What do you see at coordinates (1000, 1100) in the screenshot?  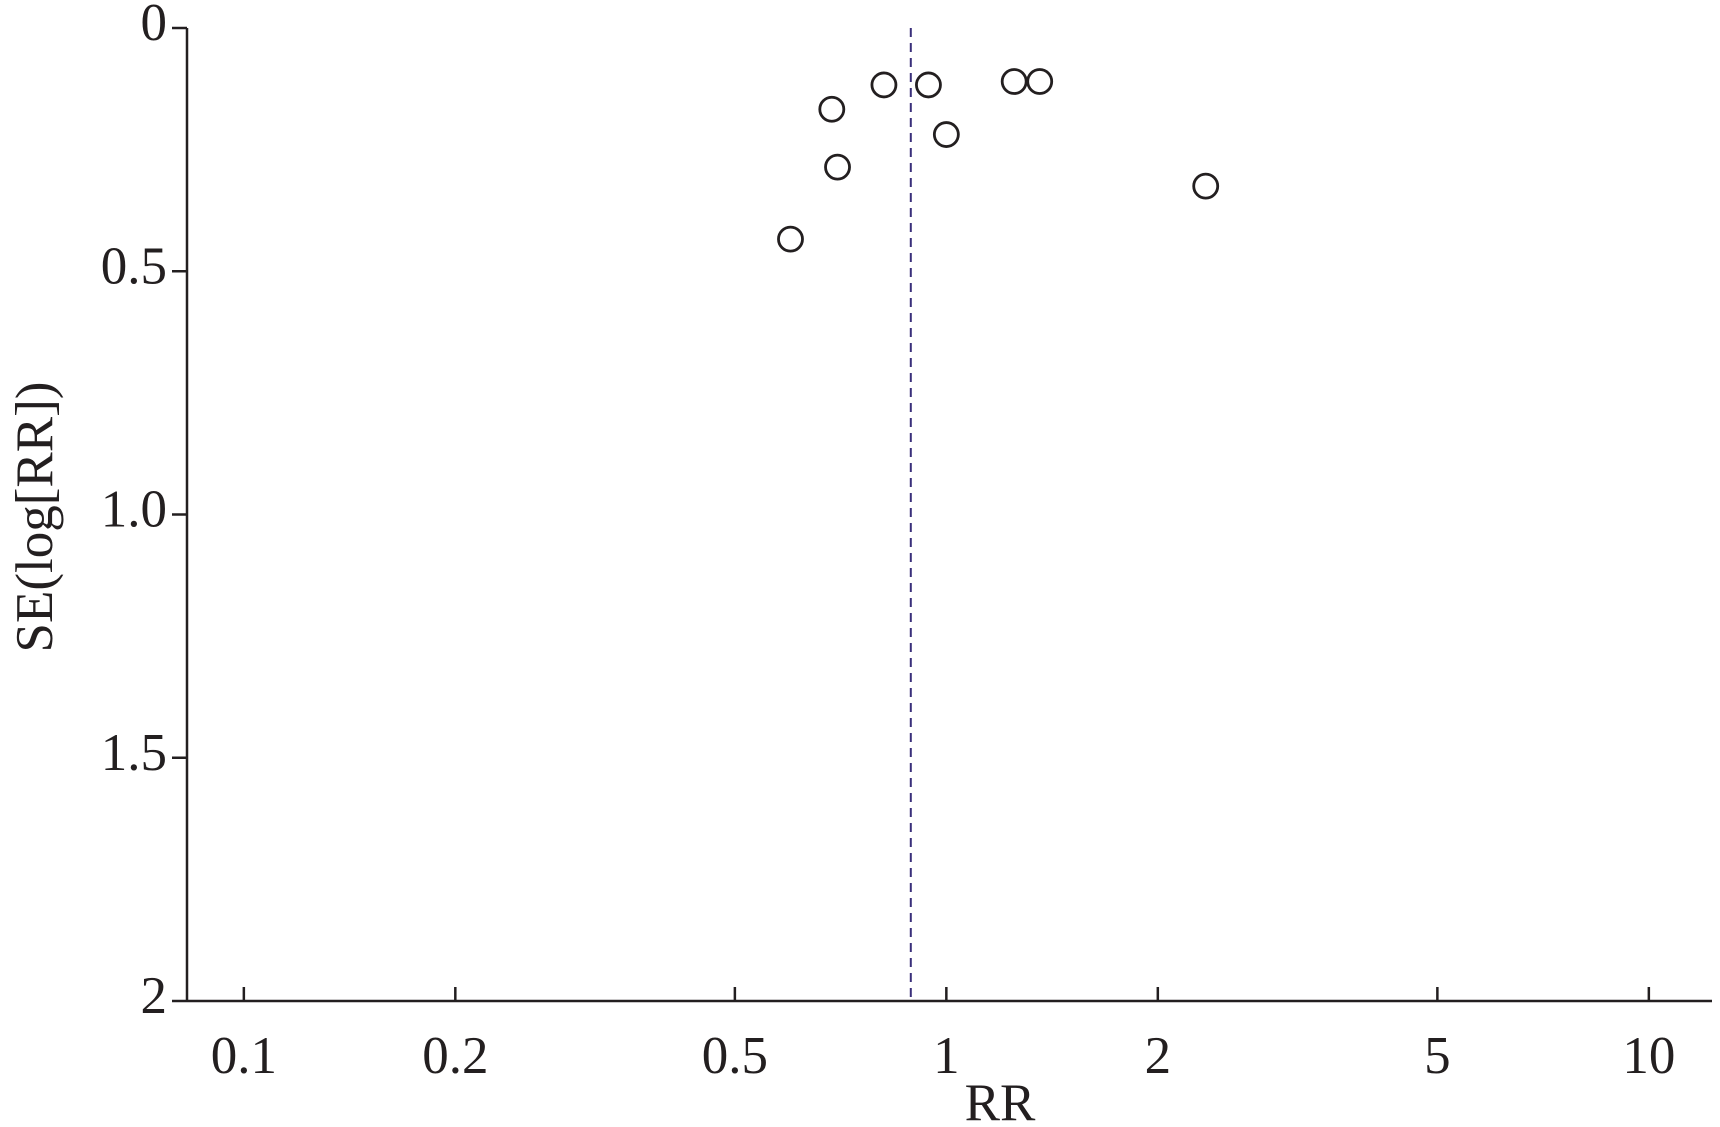 I see `x-axis-label: RR` at bounding box center [1000, 1100].